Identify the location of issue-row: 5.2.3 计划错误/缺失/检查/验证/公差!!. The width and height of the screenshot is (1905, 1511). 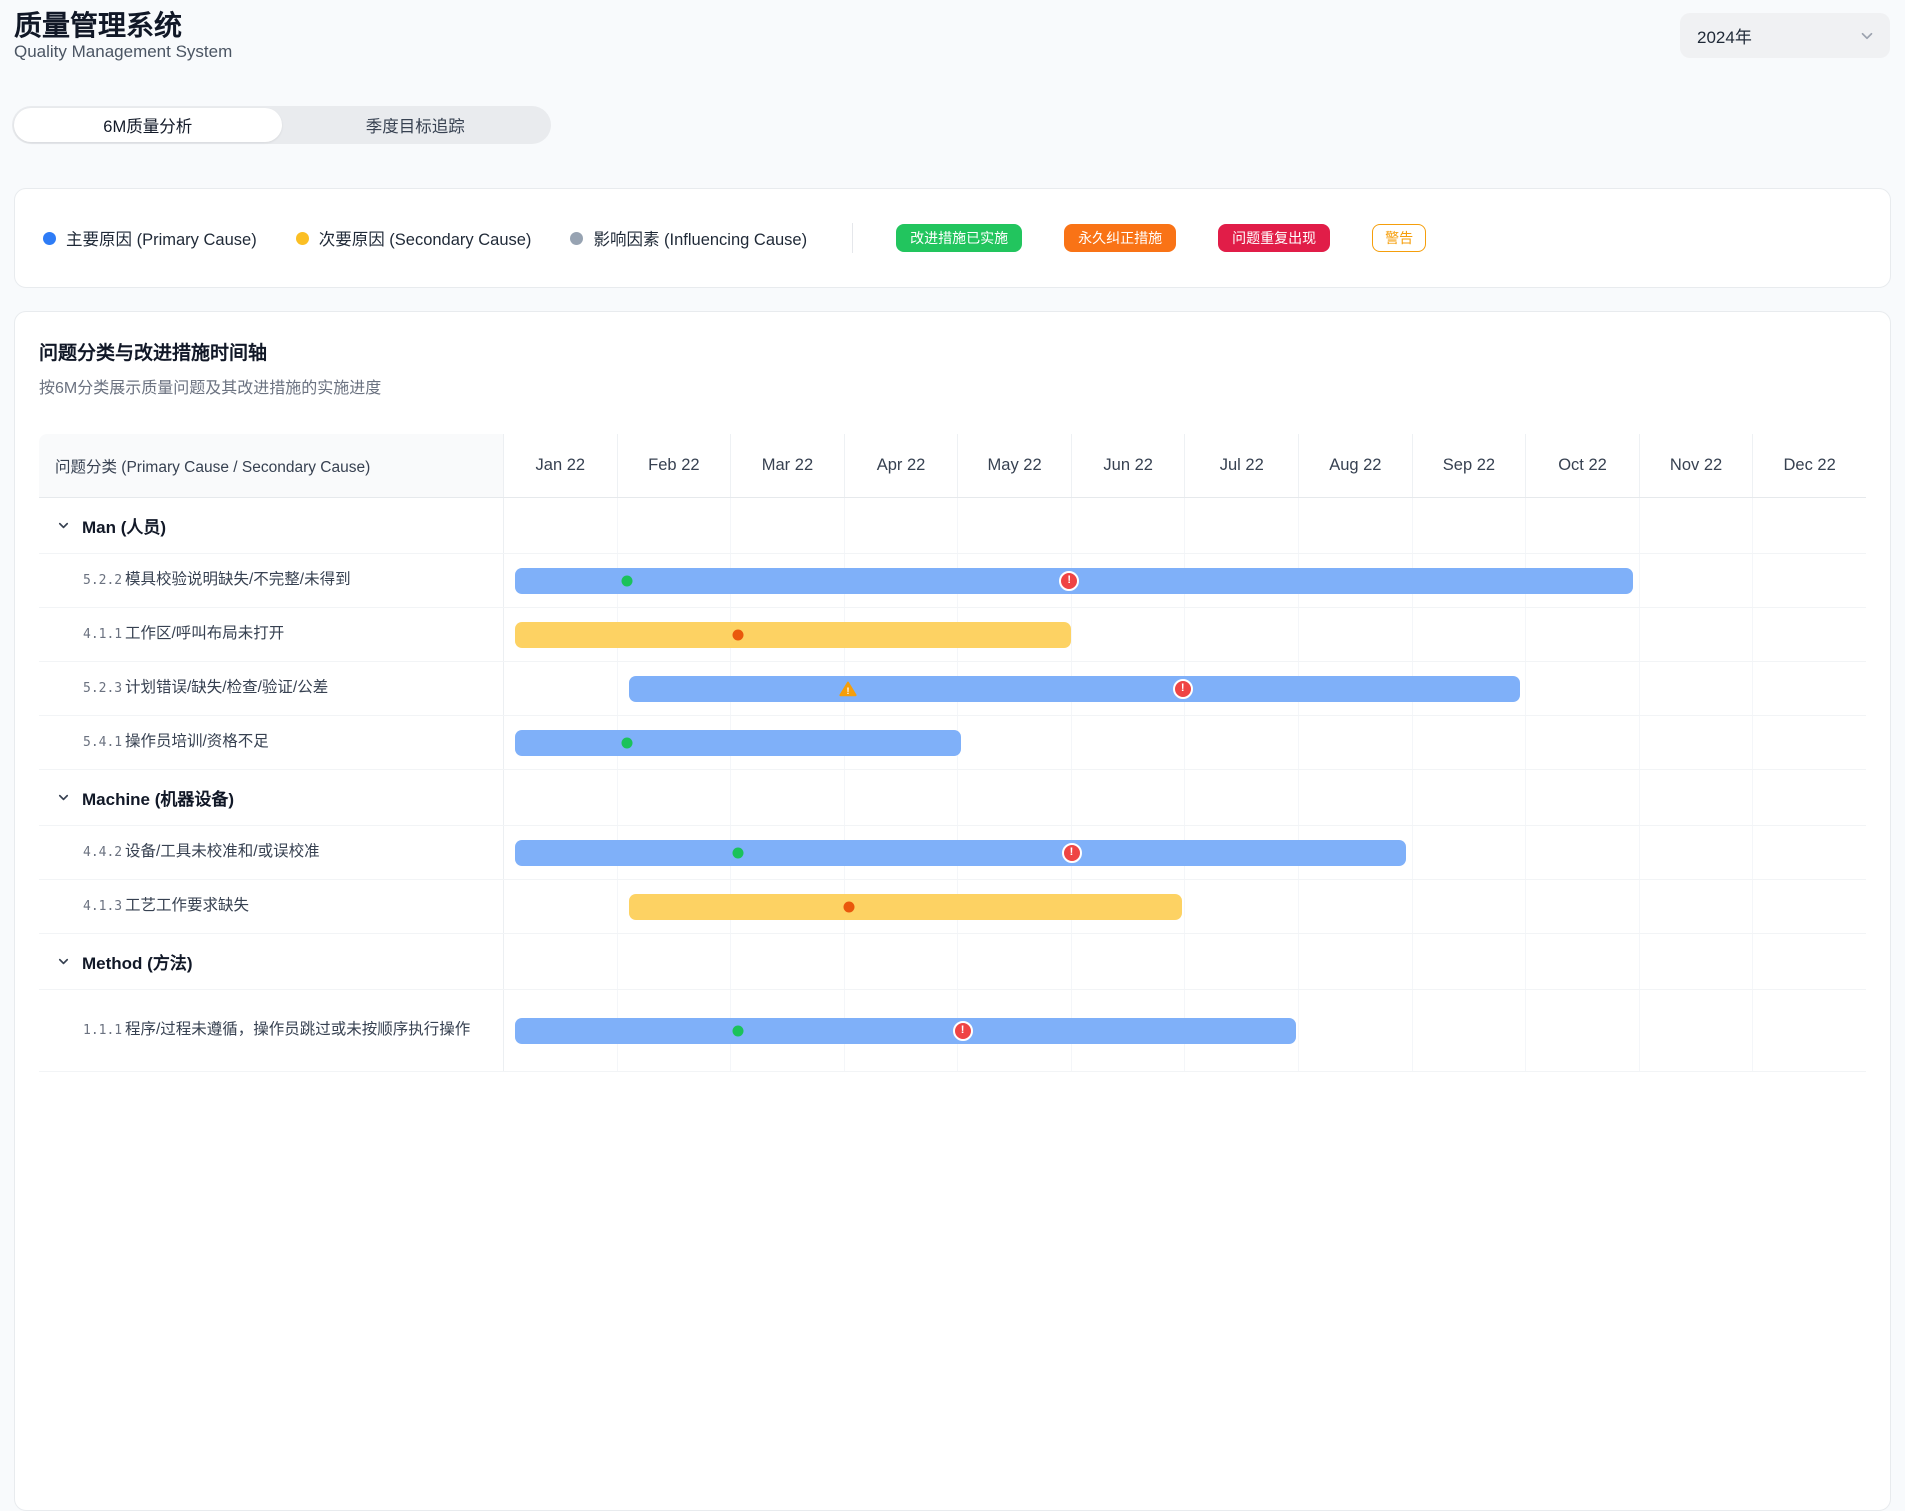
(952, 689).